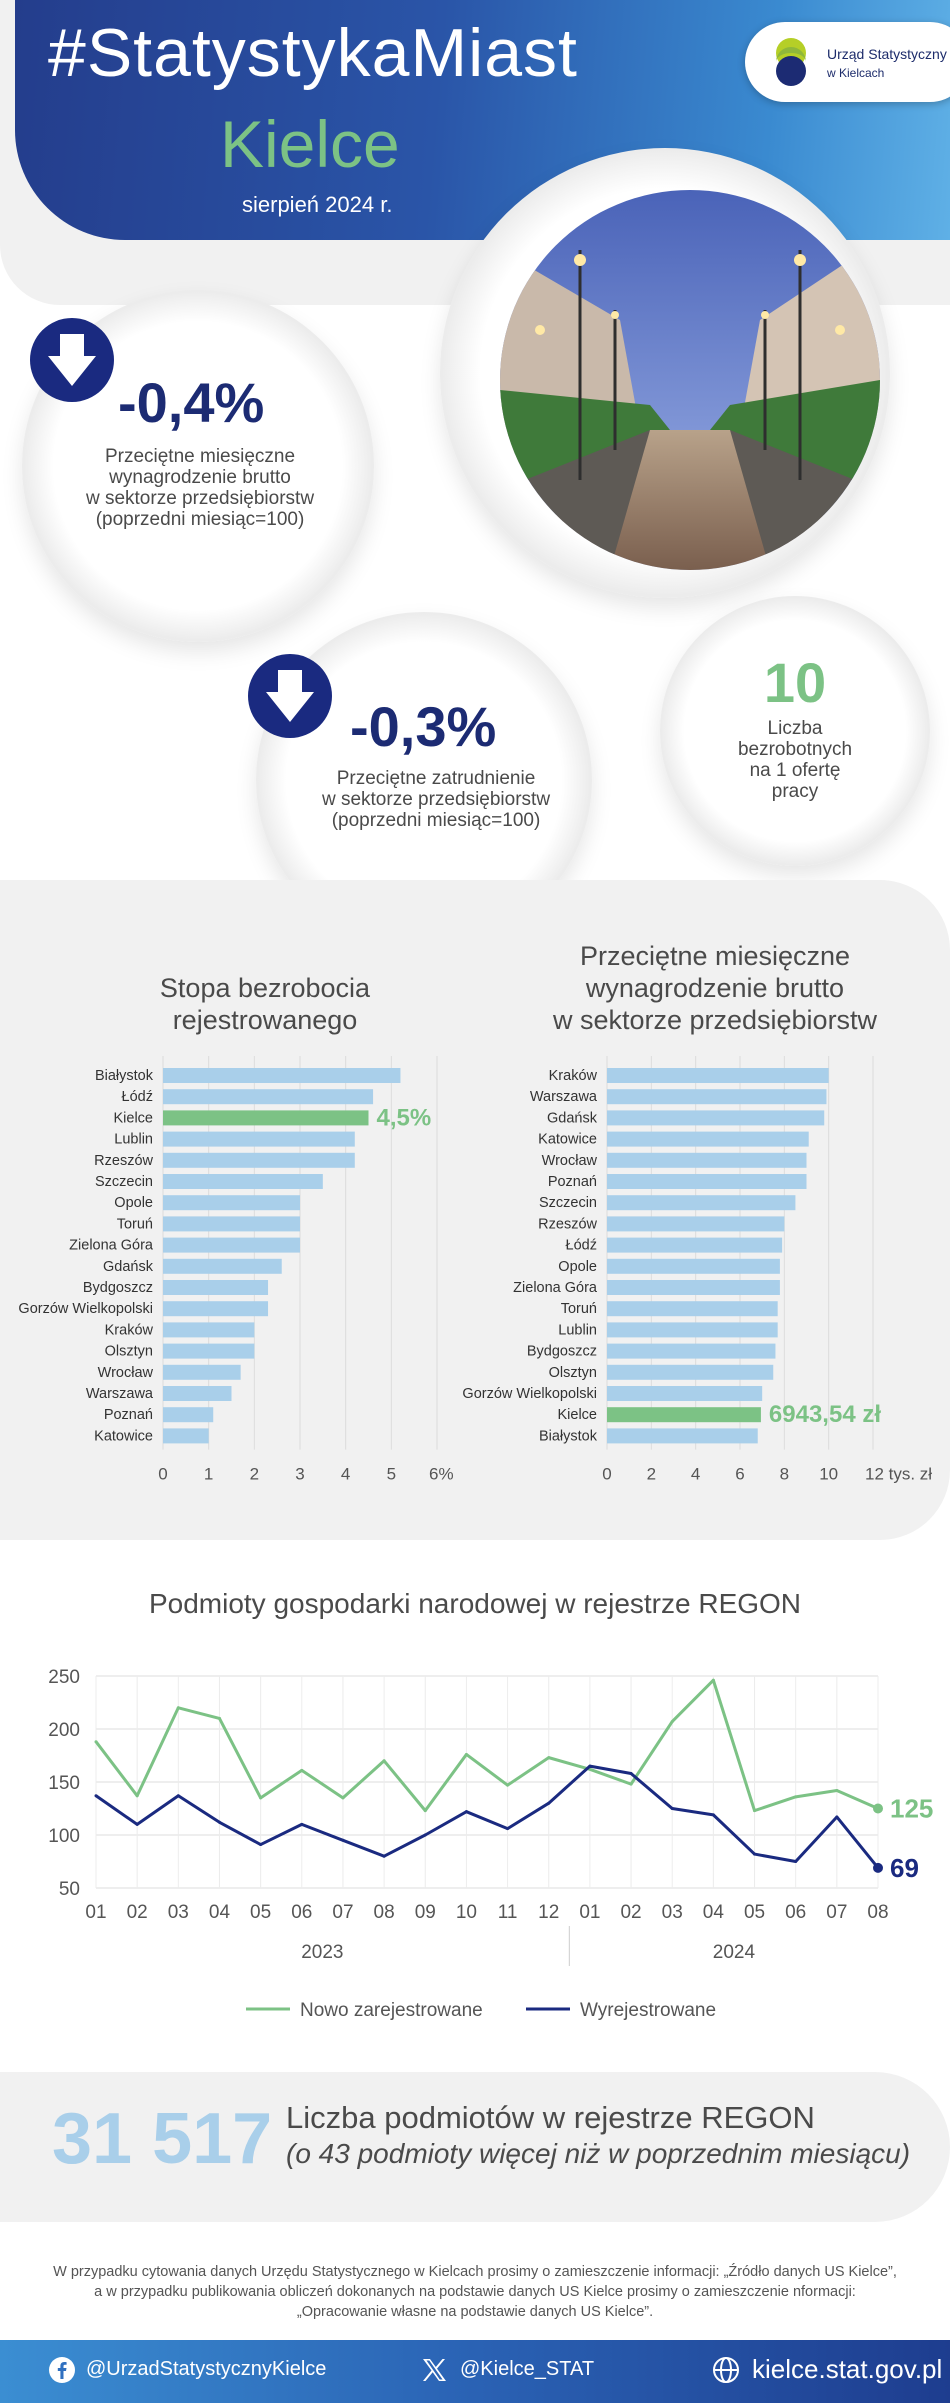 The image size is (950, 2403). I want to click on facebook-icon, so click(62, 2370).